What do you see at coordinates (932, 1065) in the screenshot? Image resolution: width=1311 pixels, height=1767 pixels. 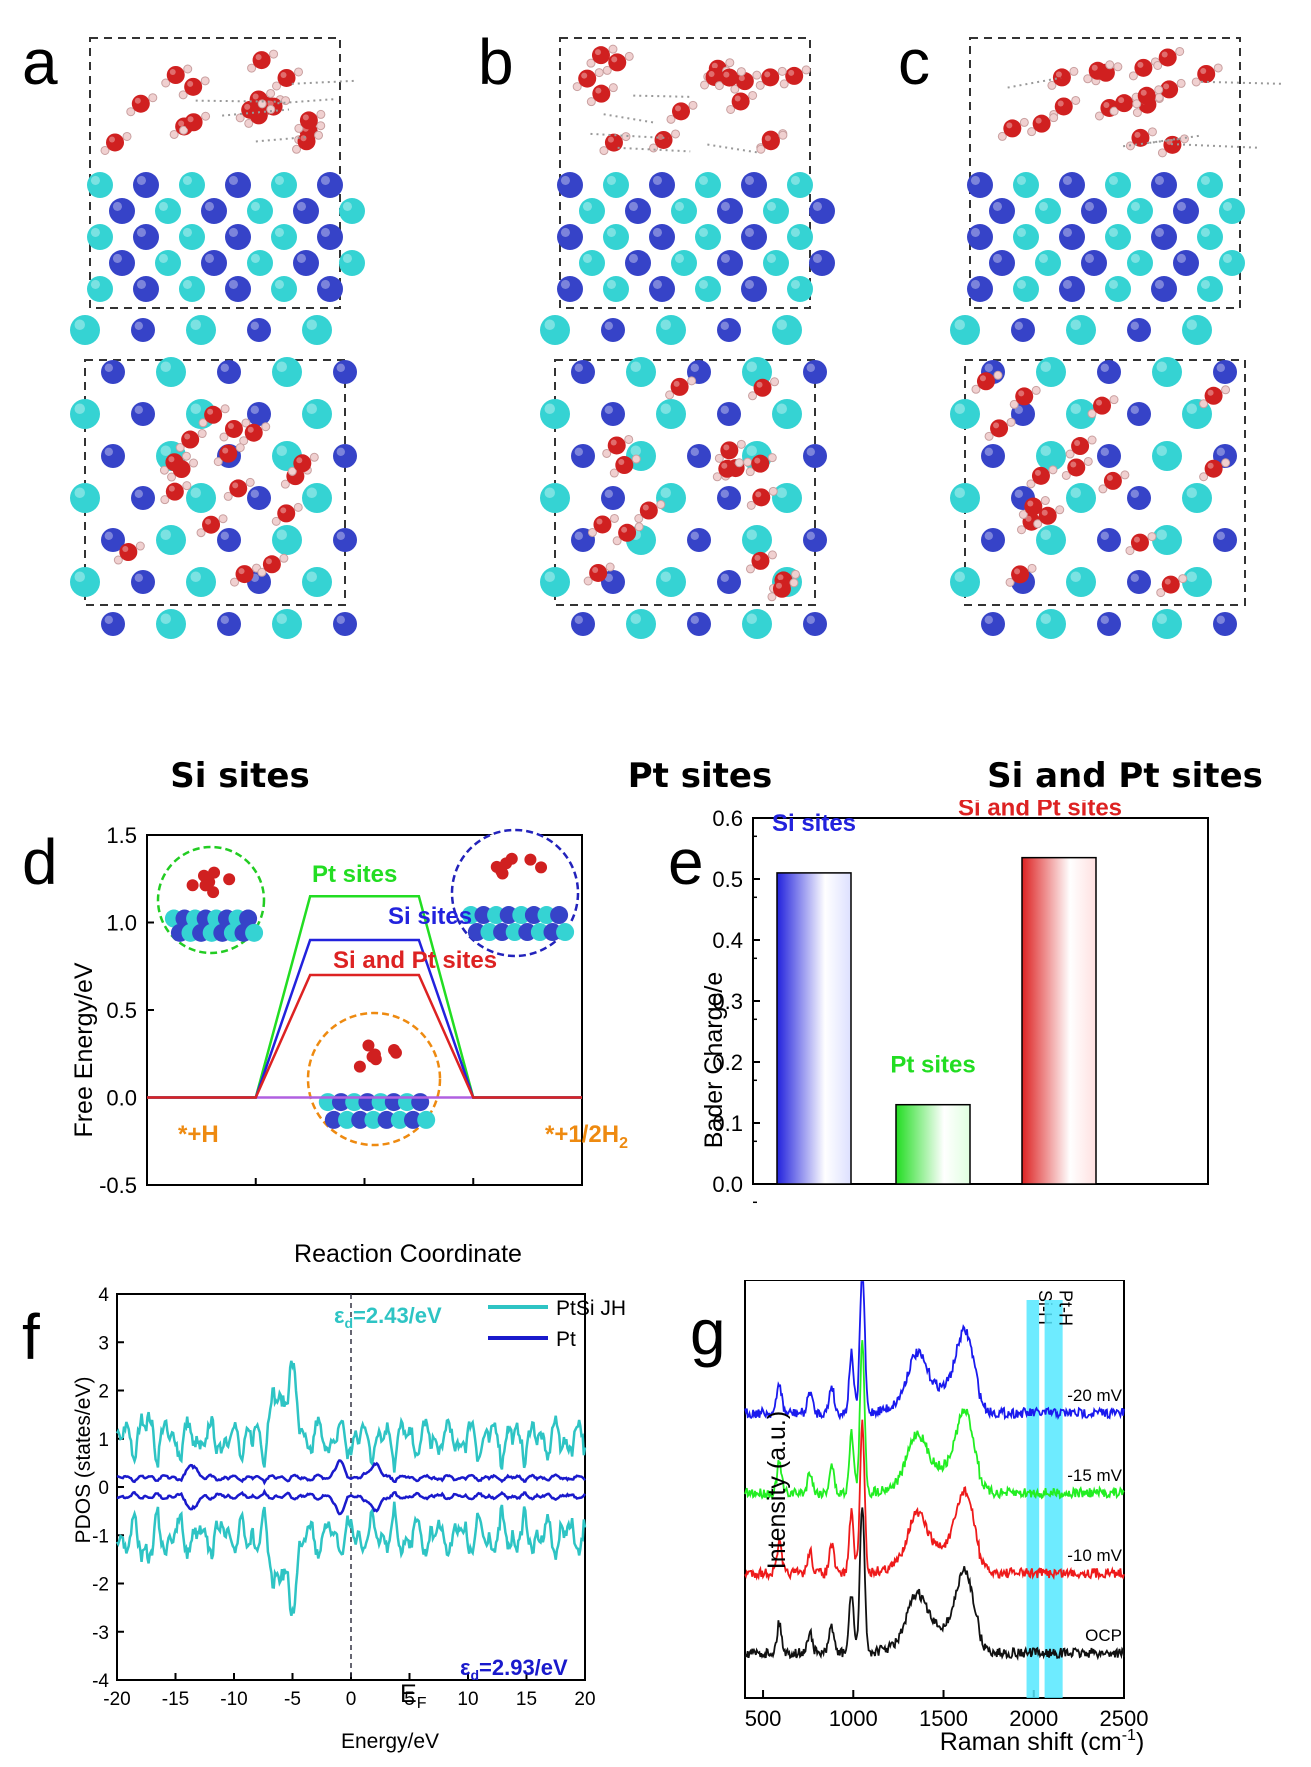 I see `bar-label: Pt sites` at bounding box center [932, 1065].